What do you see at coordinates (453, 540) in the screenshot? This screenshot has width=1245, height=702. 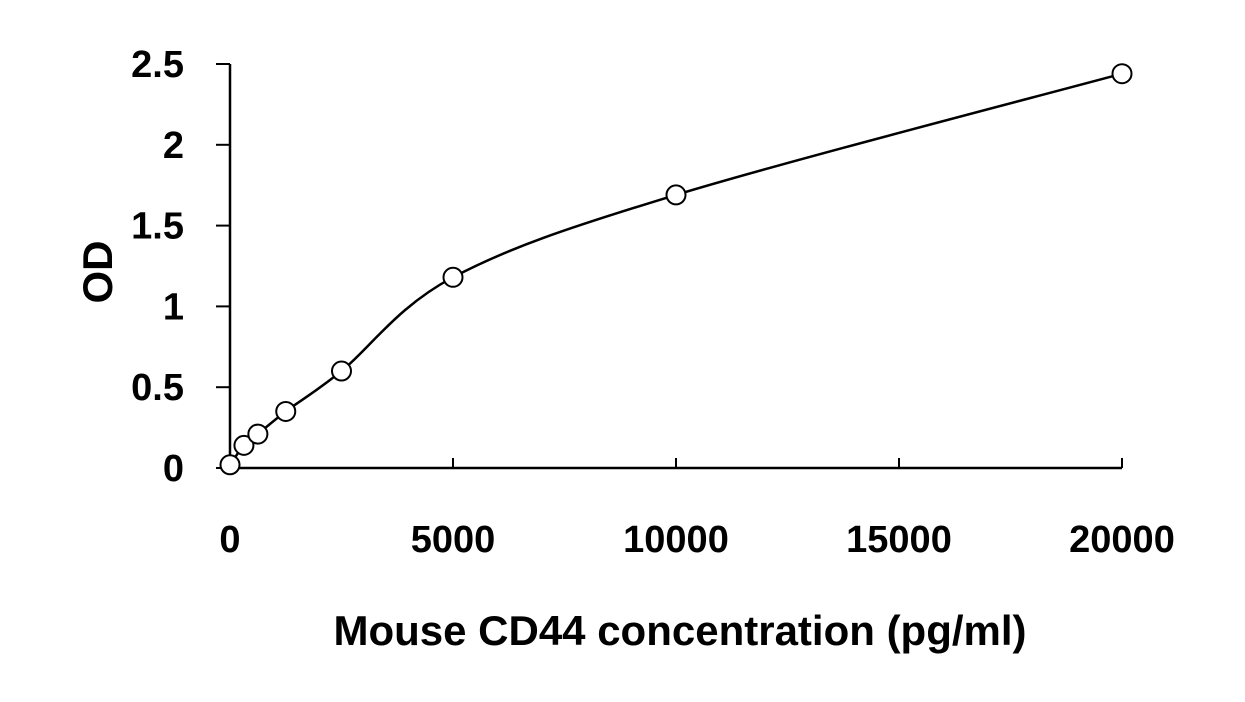 I see `x-tick-label: 5000` at bounding box center [453, 540].